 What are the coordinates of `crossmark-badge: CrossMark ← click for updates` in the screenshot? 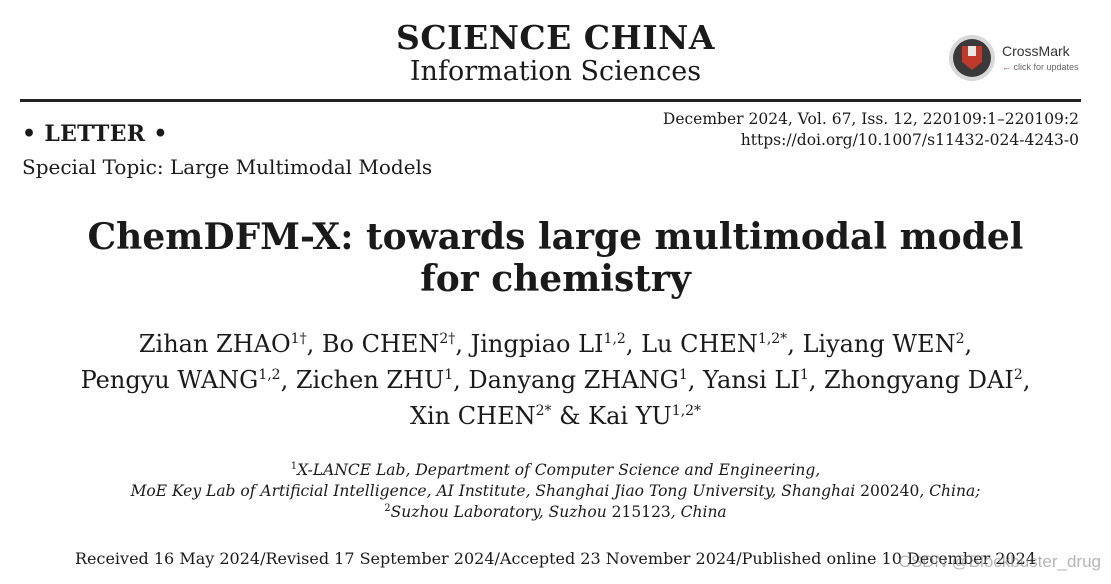 It's located at (1018, 58).